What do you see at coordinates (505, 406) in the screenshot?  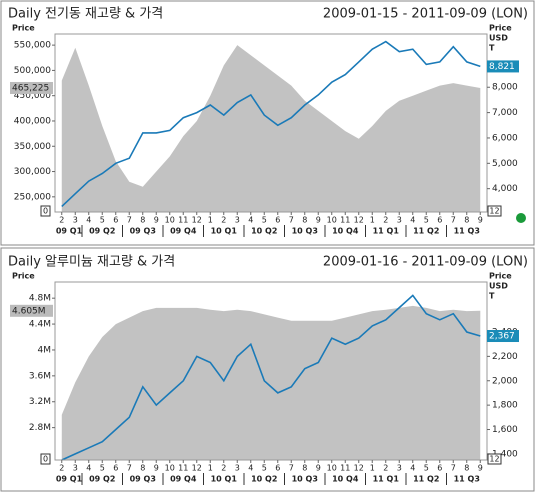 I see `y2-tick-label: 1,800` at bounding box center [505, 406].